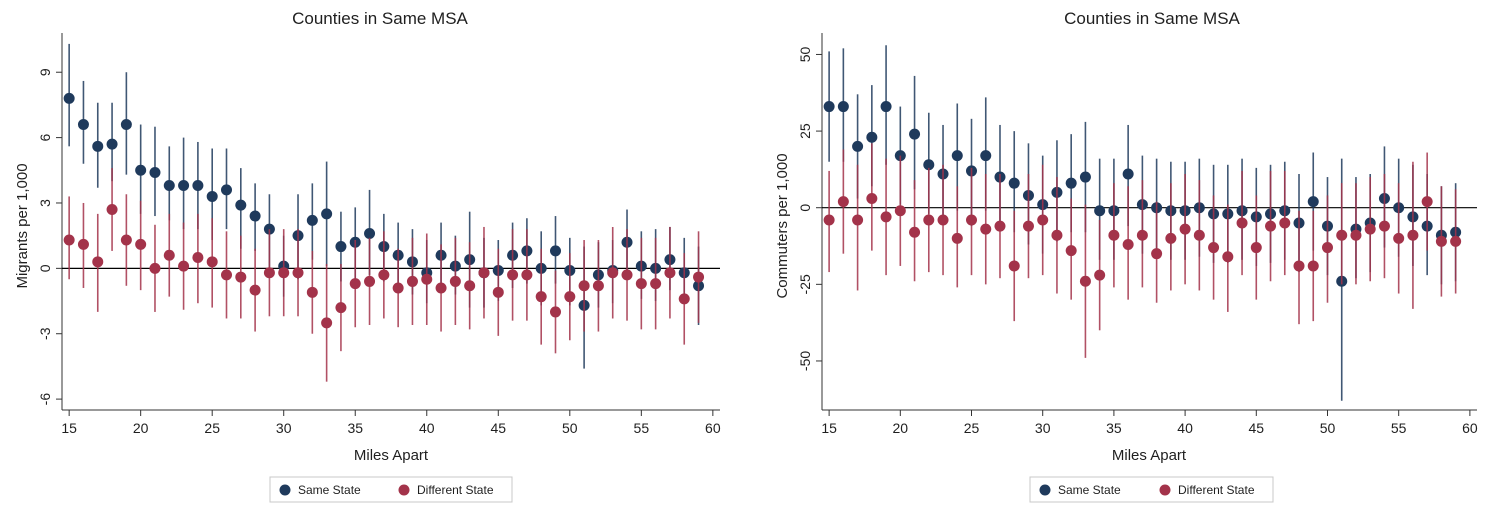 This screenshot has width=1485, height=505. What do you see at coordinates (45, 333) in the screenshot?
I see `y-tick-label: -3` at bounding box center [45, 333].